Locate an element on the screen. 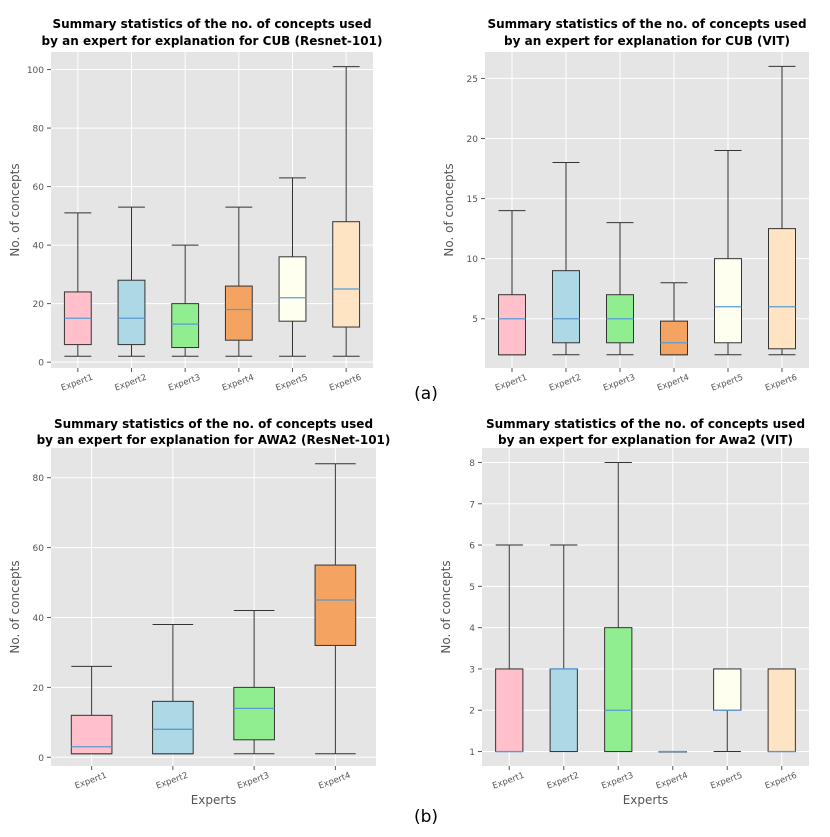 This screenshot has height=837, width=830. y-tick-label: 15 is located at coordinates (472, 200).